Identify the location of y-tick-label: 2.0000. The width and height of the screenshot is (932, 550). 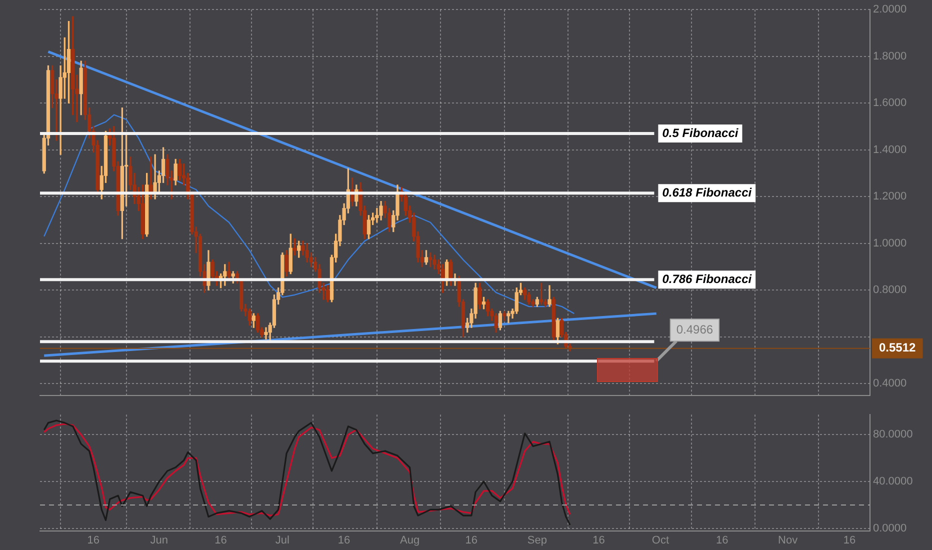
(890, 10).